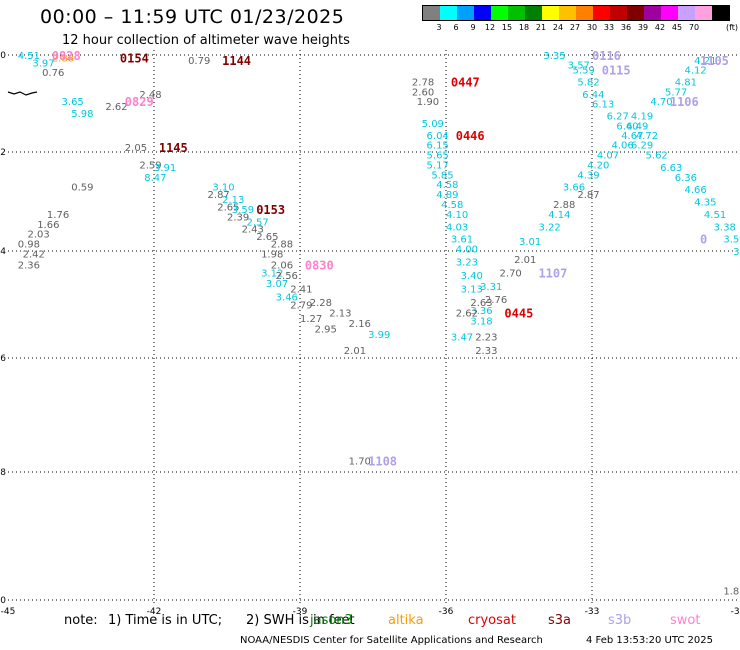 This screenshot has height=650, width=740. I want to click on swh-value-label: 4.70, so click(661, 102).